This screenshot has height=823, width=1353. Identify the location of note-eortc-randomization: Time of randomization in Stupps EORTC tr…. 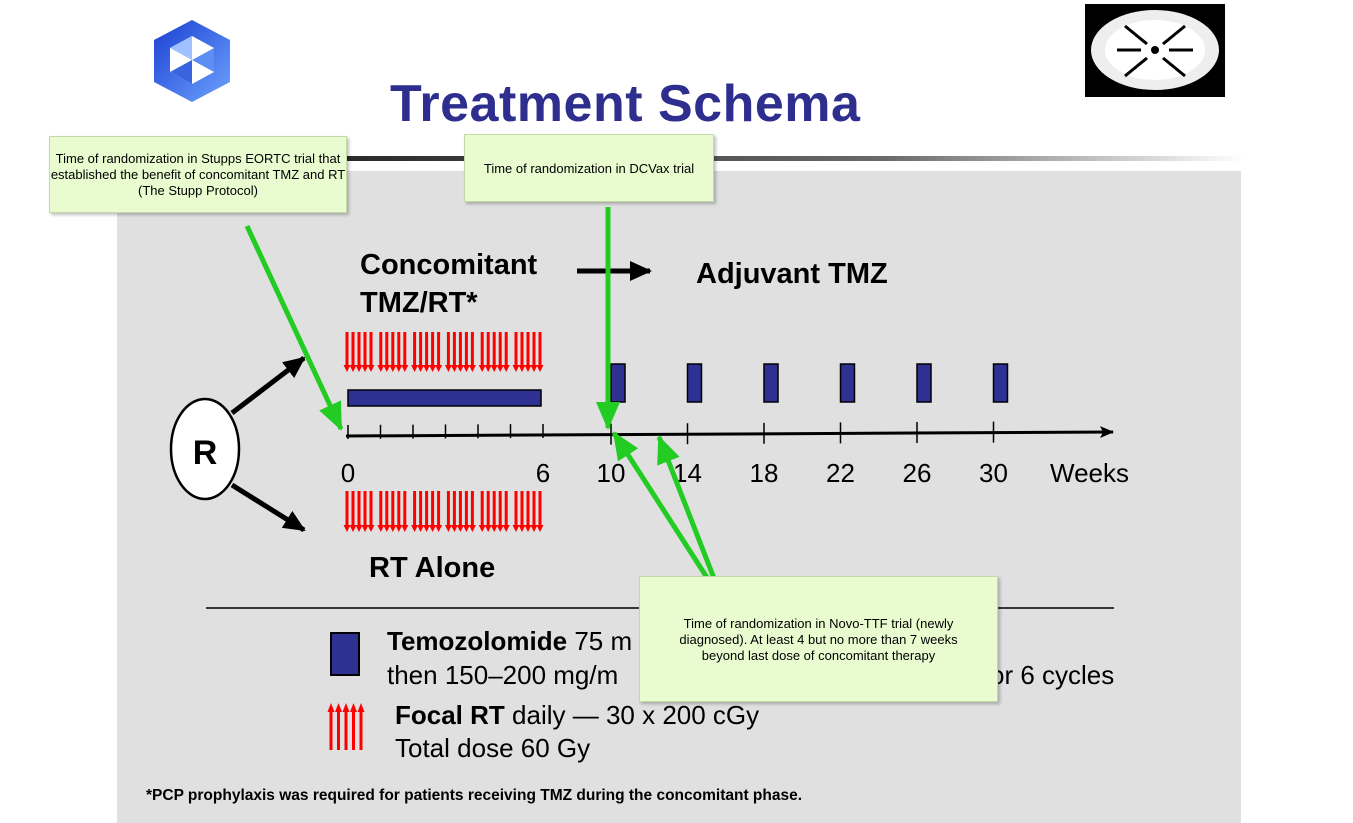
(198, 174).